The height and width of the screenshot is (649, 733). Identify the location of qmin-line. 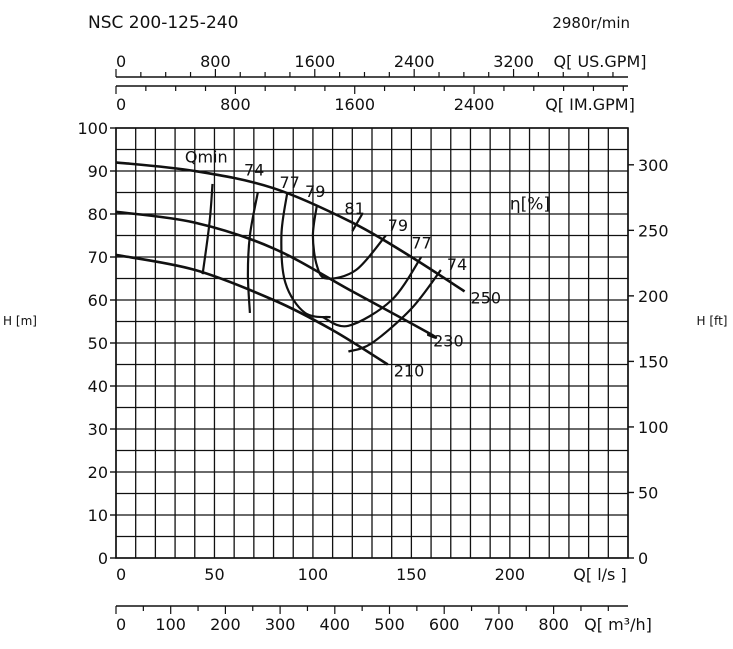
(207, 229).